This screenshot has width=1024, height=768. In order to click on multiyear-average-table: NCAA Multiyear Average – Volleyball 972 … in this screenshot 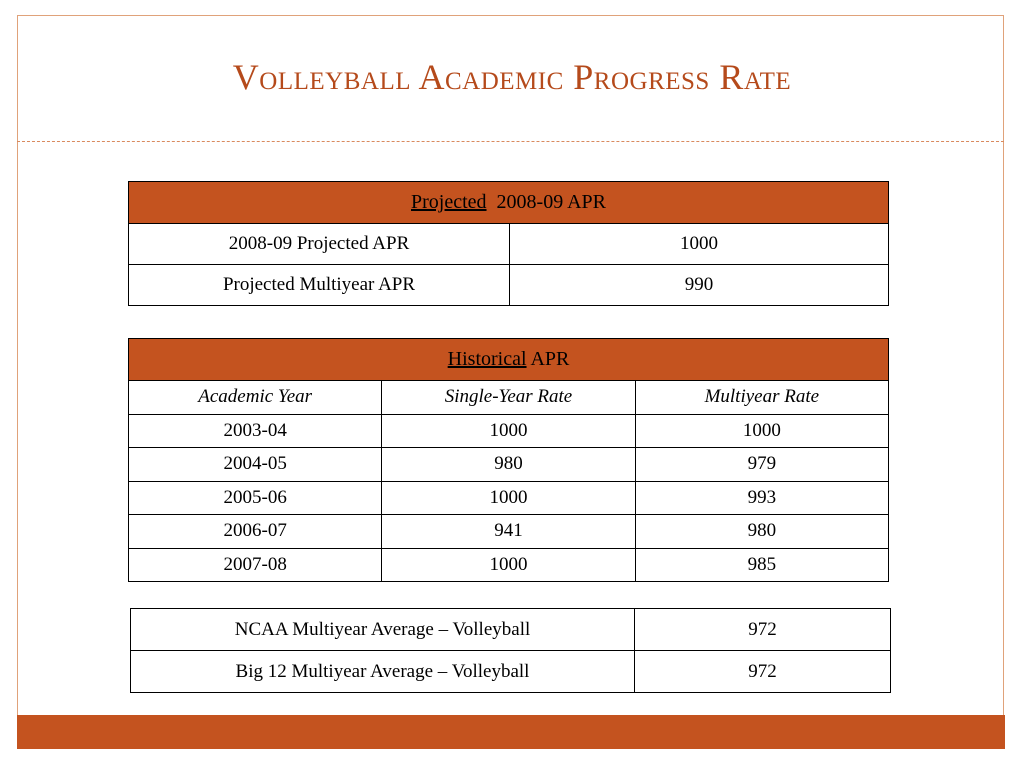, I will do `click(510, 650)`.